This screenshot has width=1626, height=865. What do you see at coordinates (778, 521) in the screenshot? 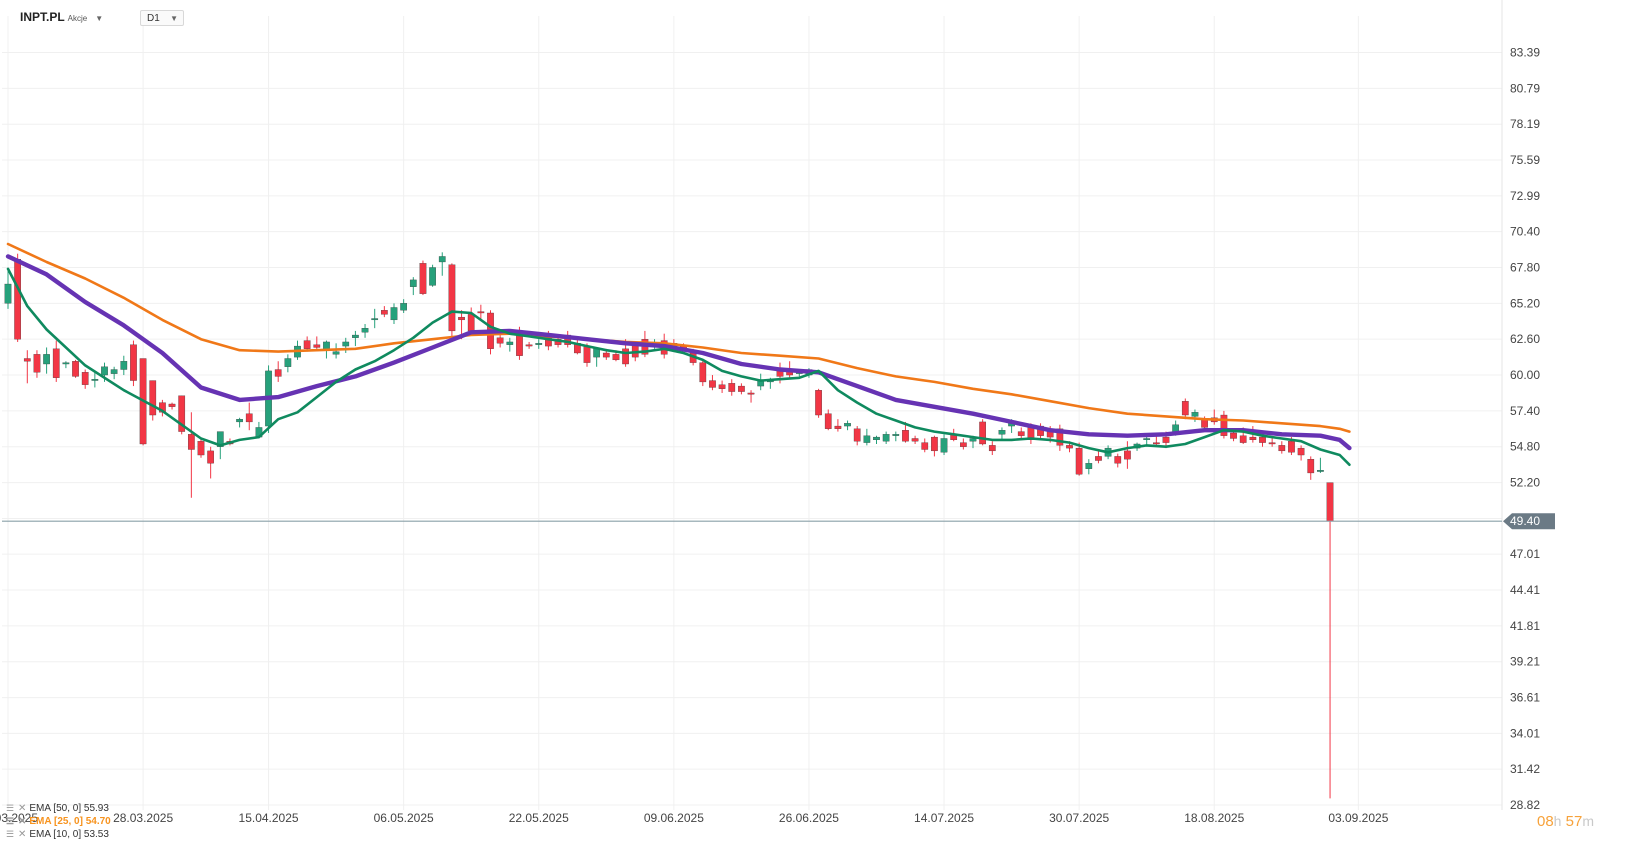
I see `last-price-line: 49.40` at bounding box center [778, 521].